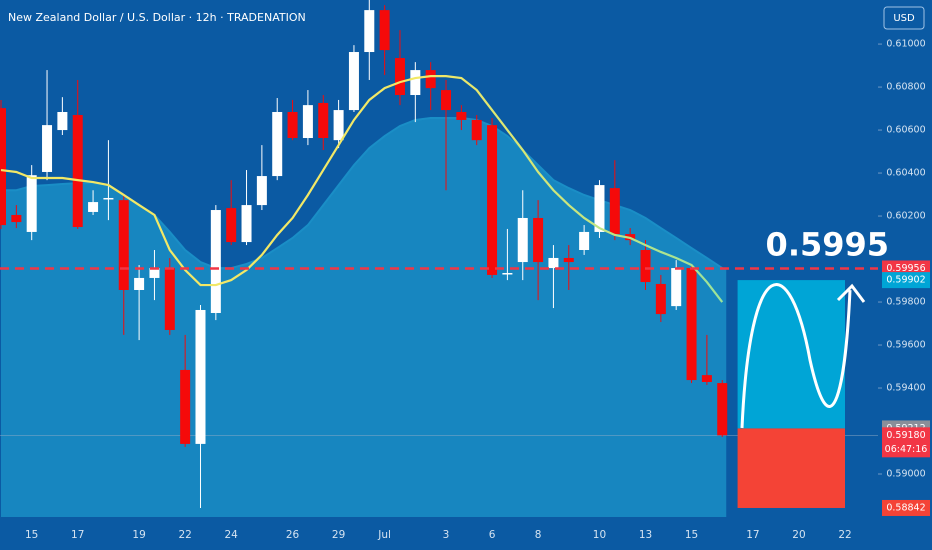 Image resolution: width=932 pixels, height=550 pixels. Describe the element at coordinates (905, 388) in the screenshot. I see `y-tick-label: 0.59400` at that location.